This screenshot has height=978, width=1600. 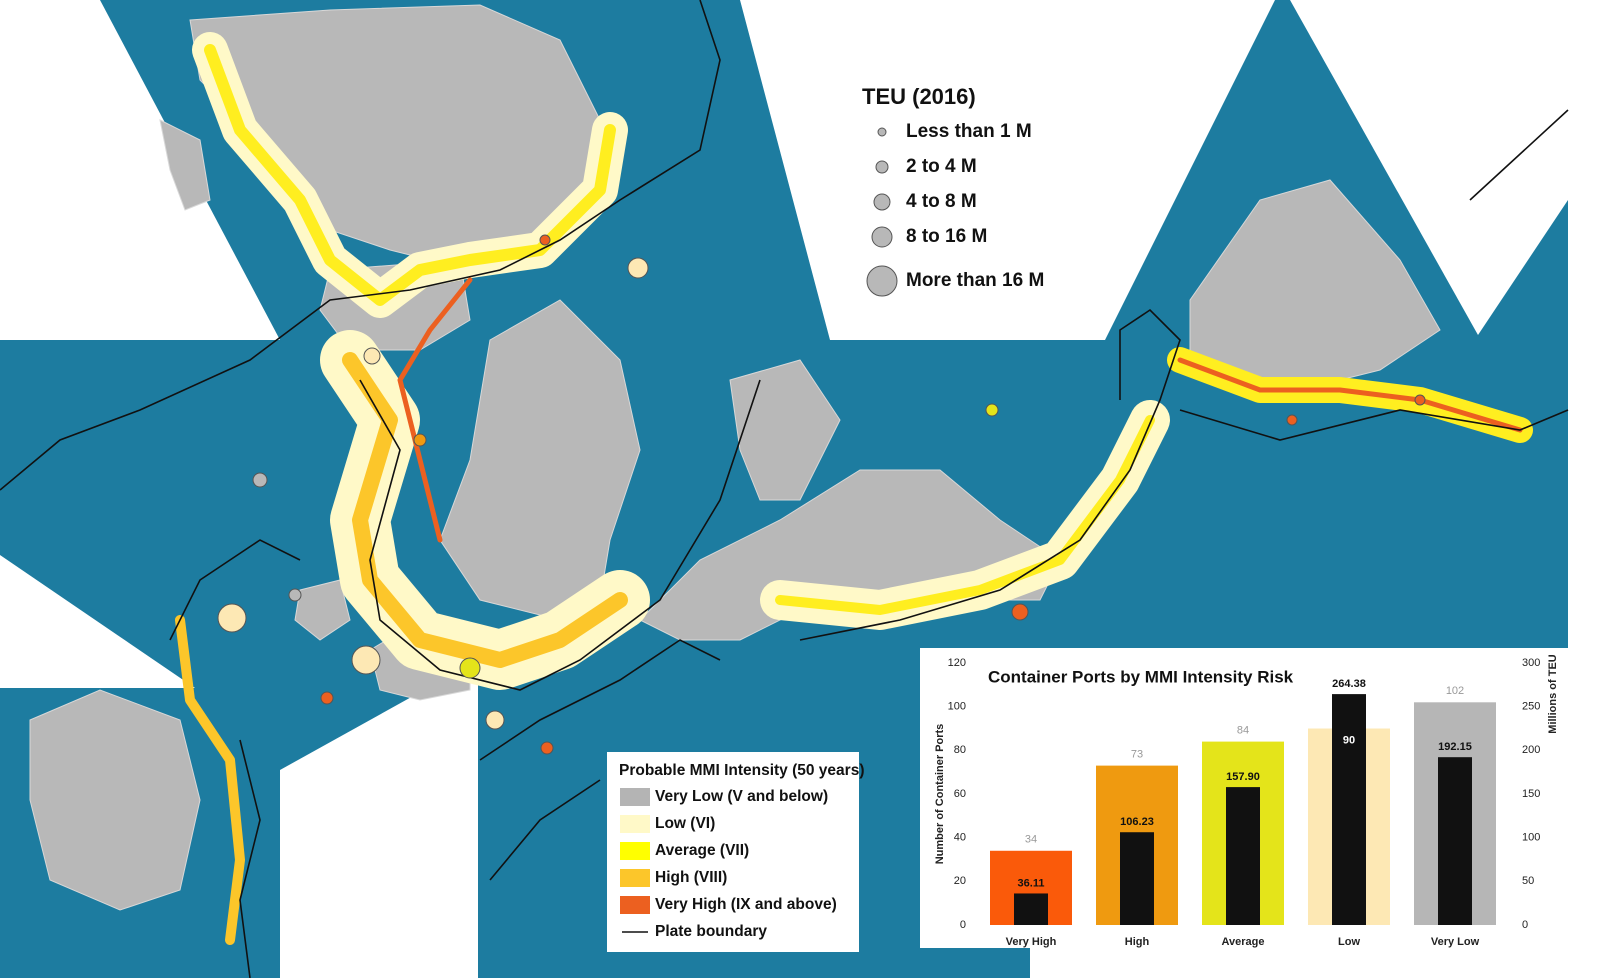 I want to click on y-tick-label: 40, so click(x=960, y=838).